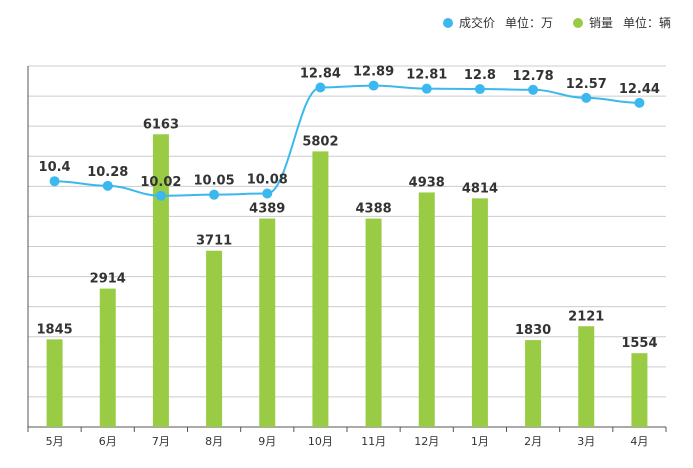  What do you see at coordinates (214, 441) in the screenshot?
I see `x-tick-label: 8月` at bounding box center [214, 441].